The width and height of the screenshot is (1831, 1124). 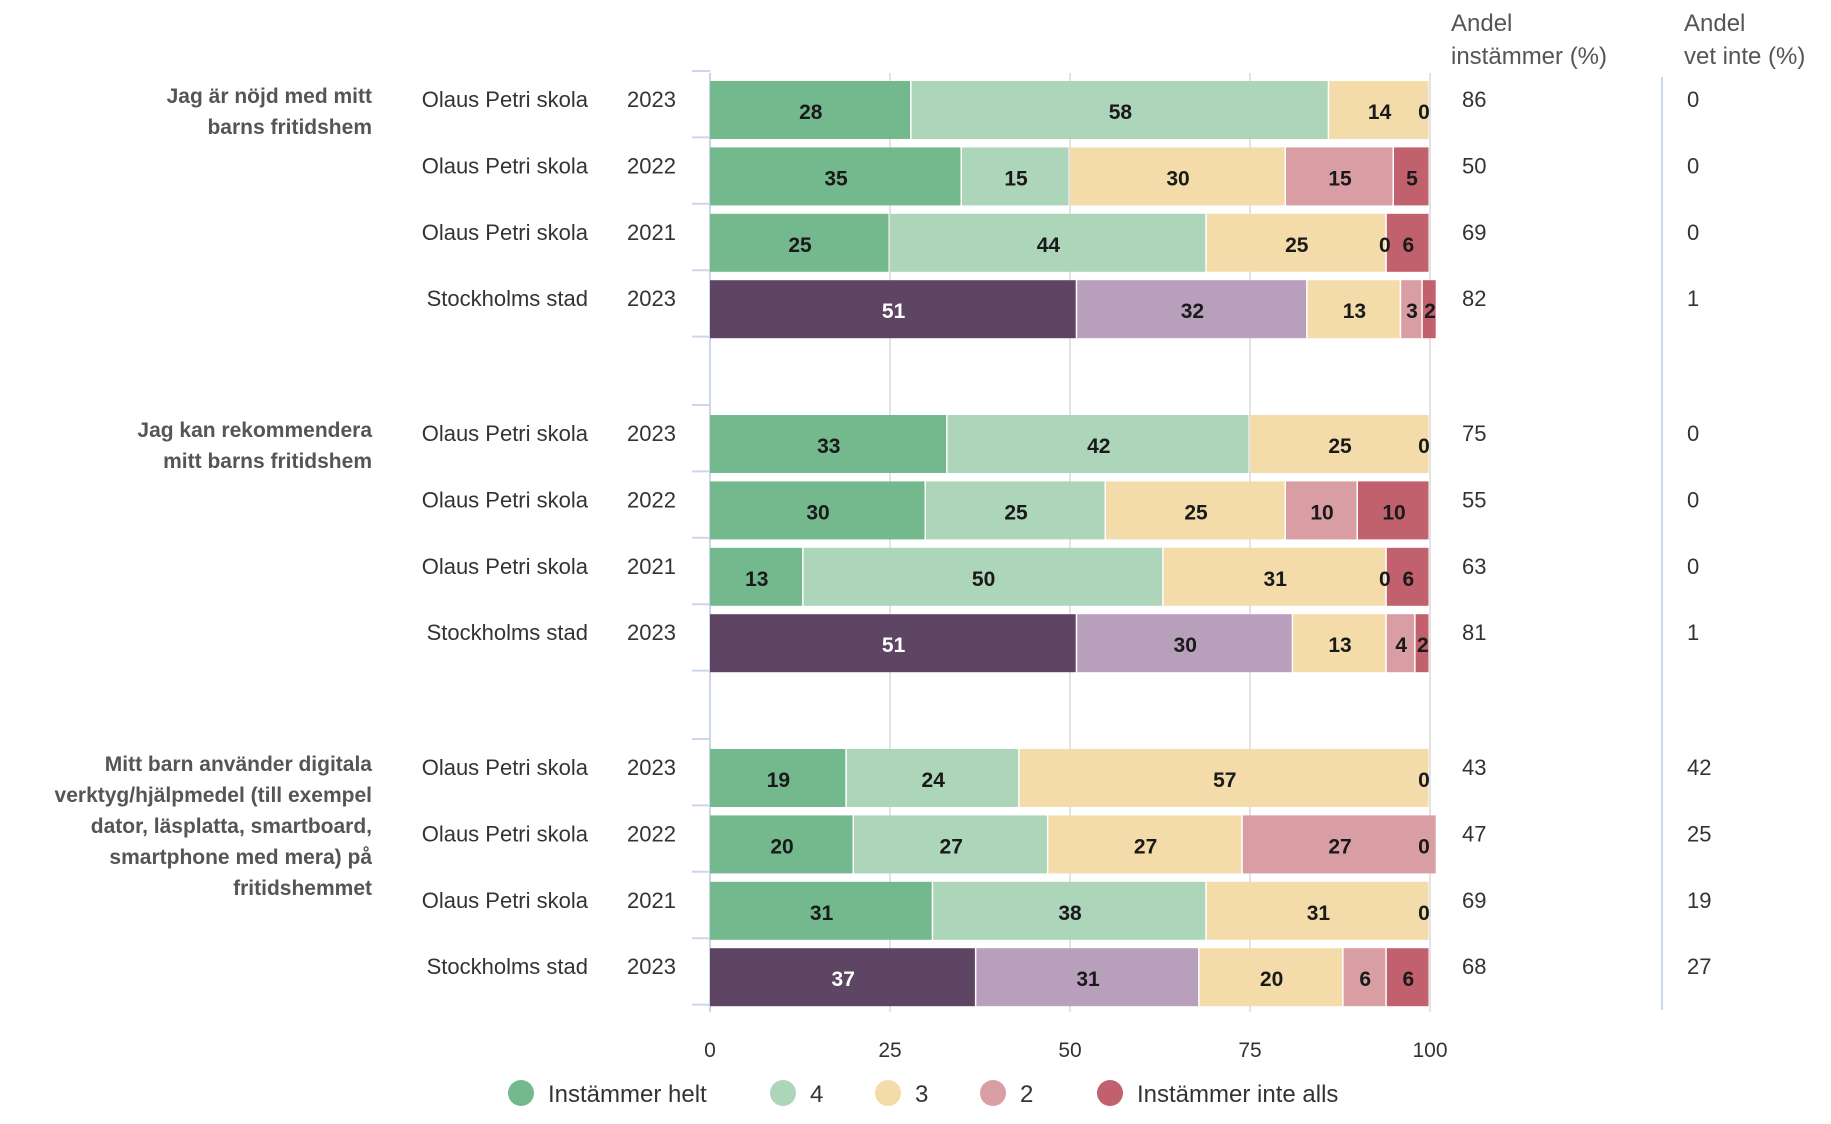 I want to click on legend-label: 3, so click(x=921, y=1094).